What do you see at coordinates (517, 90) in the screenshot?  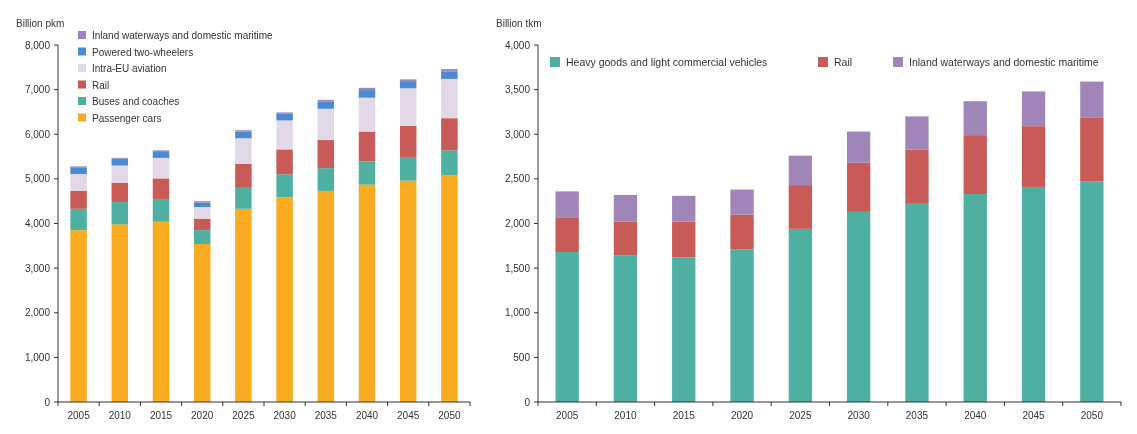 I see `y-tick-label: 3,500` at bounding box center [517, 90].